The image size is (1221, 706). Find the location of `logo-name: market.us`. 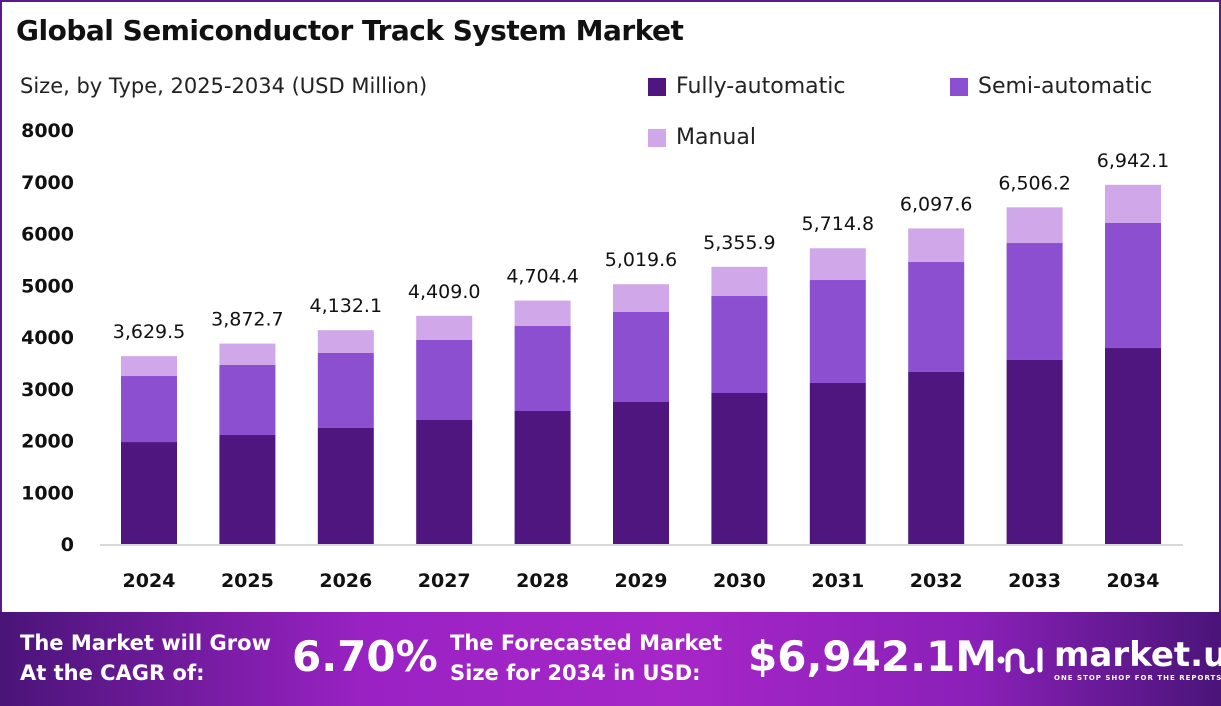

logo-name: market.us is located at coordinates (1137, 655).